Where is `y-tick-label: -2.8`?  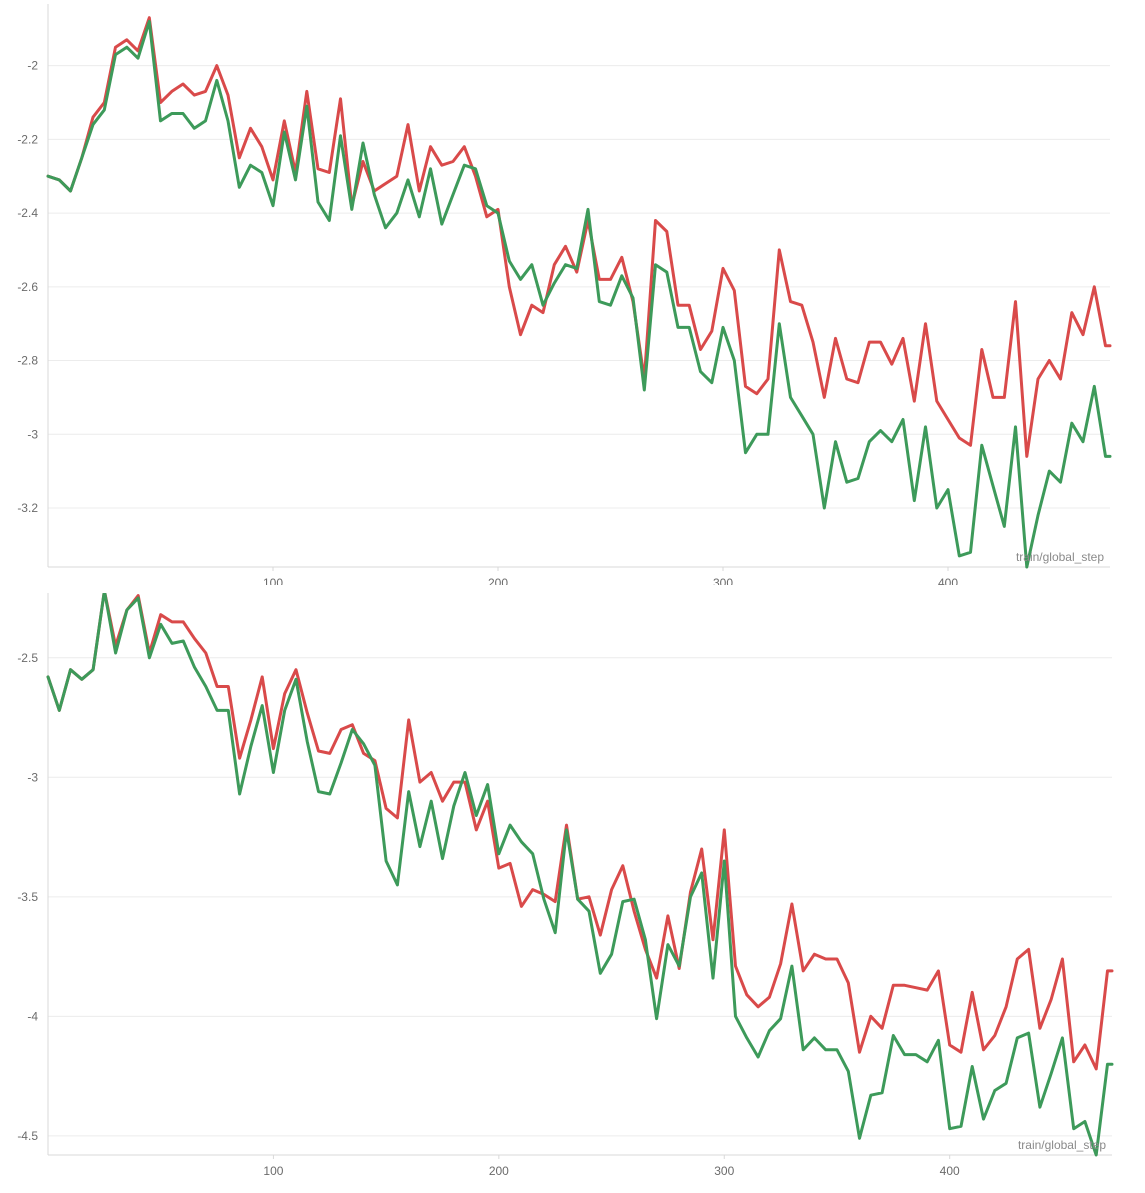 y-tick-label: -2.8 is located at coordinates (27, 361).